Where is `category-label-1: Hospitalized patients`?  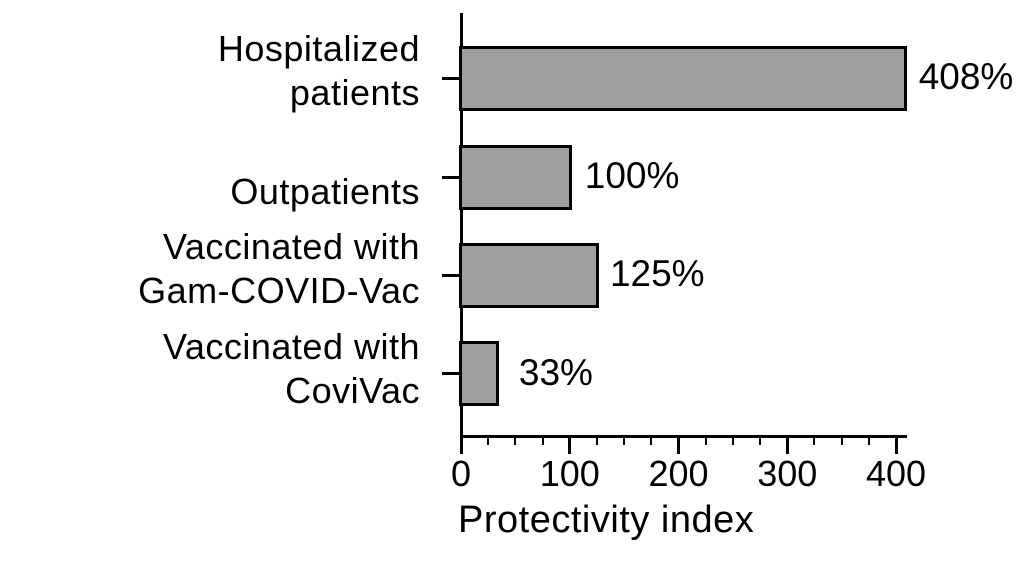 category-label-1: Hospitalized patients is located at coordinates (210, 71).